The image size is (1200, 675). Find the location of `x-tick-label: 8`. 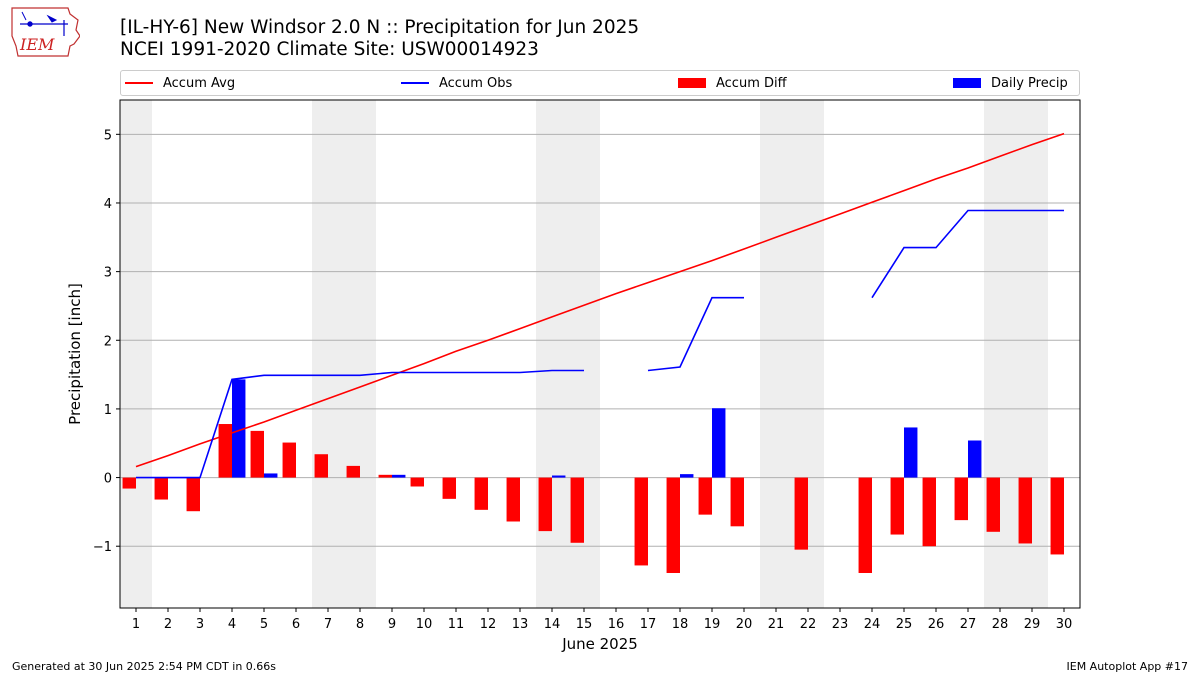

x-tick-label: 8 is located at coordinates (360, 624).